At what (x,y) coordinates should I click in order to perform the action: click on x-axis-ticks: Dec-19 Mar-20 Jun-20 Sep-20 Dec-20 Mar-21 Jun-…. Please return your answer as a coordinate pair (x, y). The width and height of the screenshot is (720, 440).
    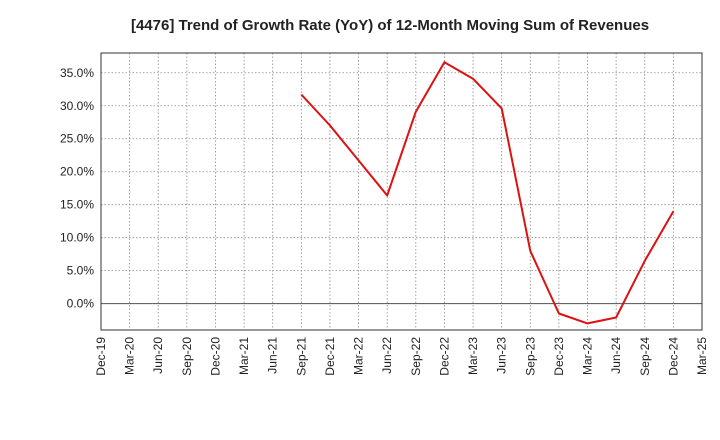
    Looking at the image, I should click on (401, 356).